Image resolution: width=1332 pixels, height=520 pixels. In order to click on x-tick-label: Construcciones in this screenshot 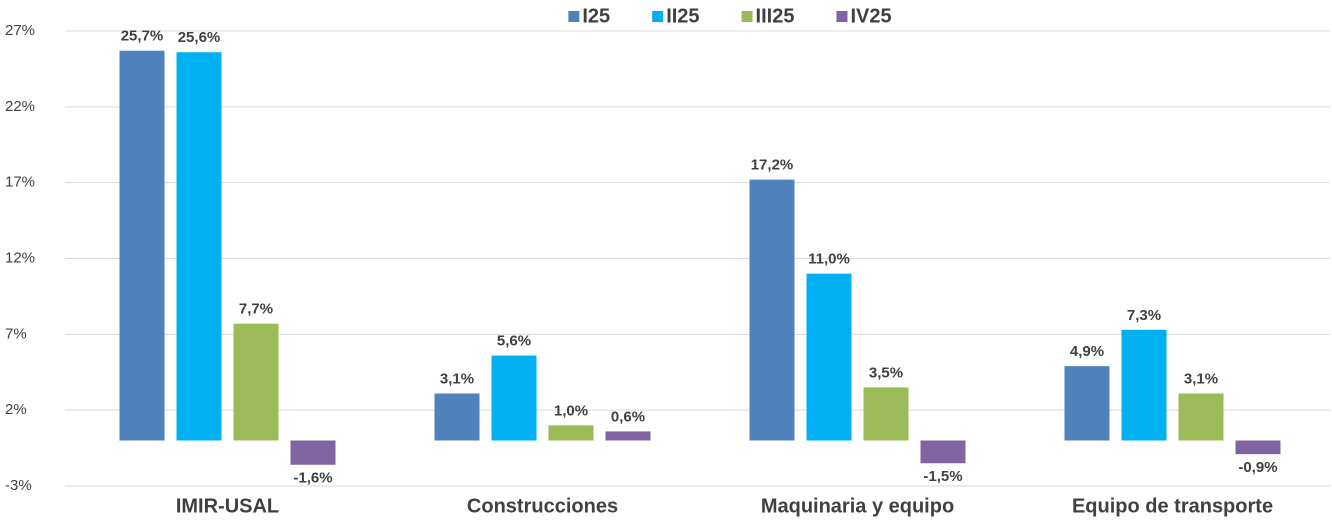, I will do `click(542, 506)`.